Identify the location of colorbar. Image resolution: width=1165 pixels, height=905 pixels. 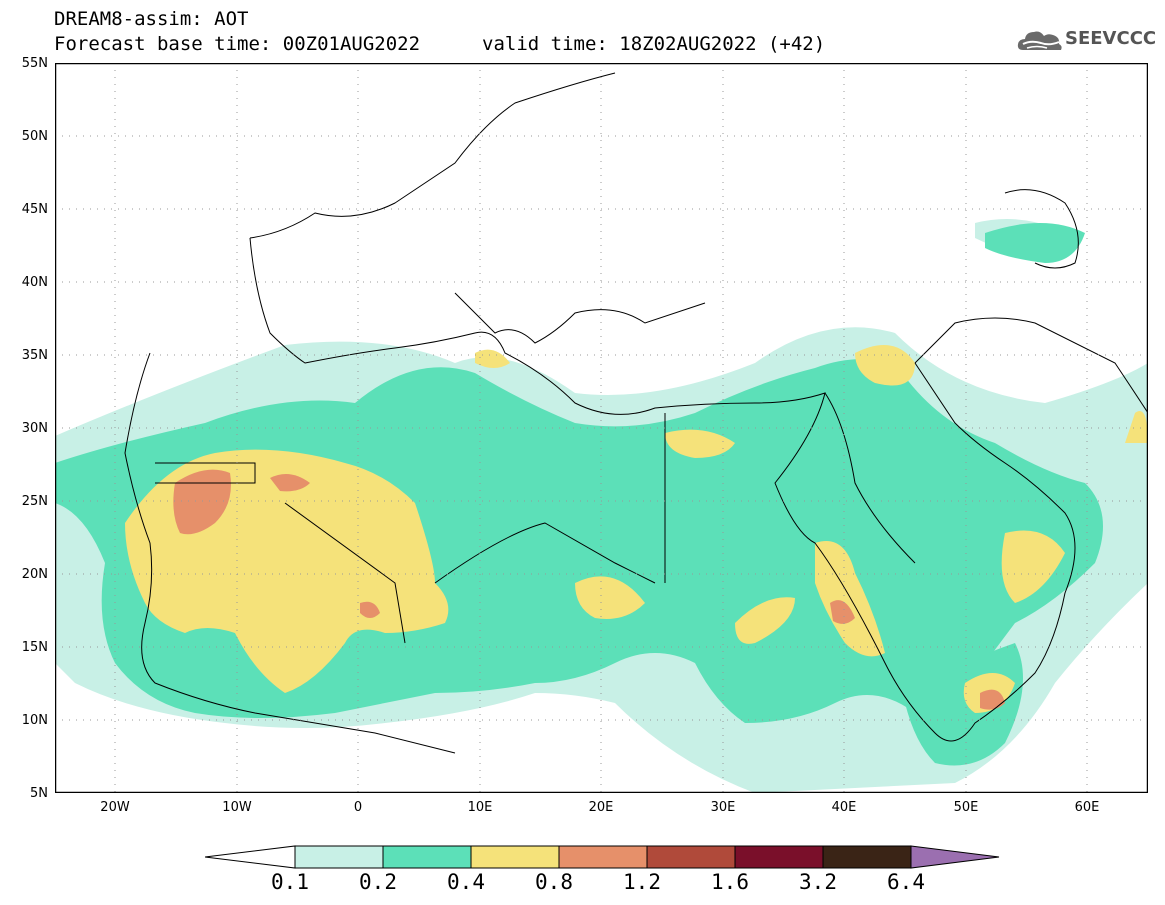
(602, 857).